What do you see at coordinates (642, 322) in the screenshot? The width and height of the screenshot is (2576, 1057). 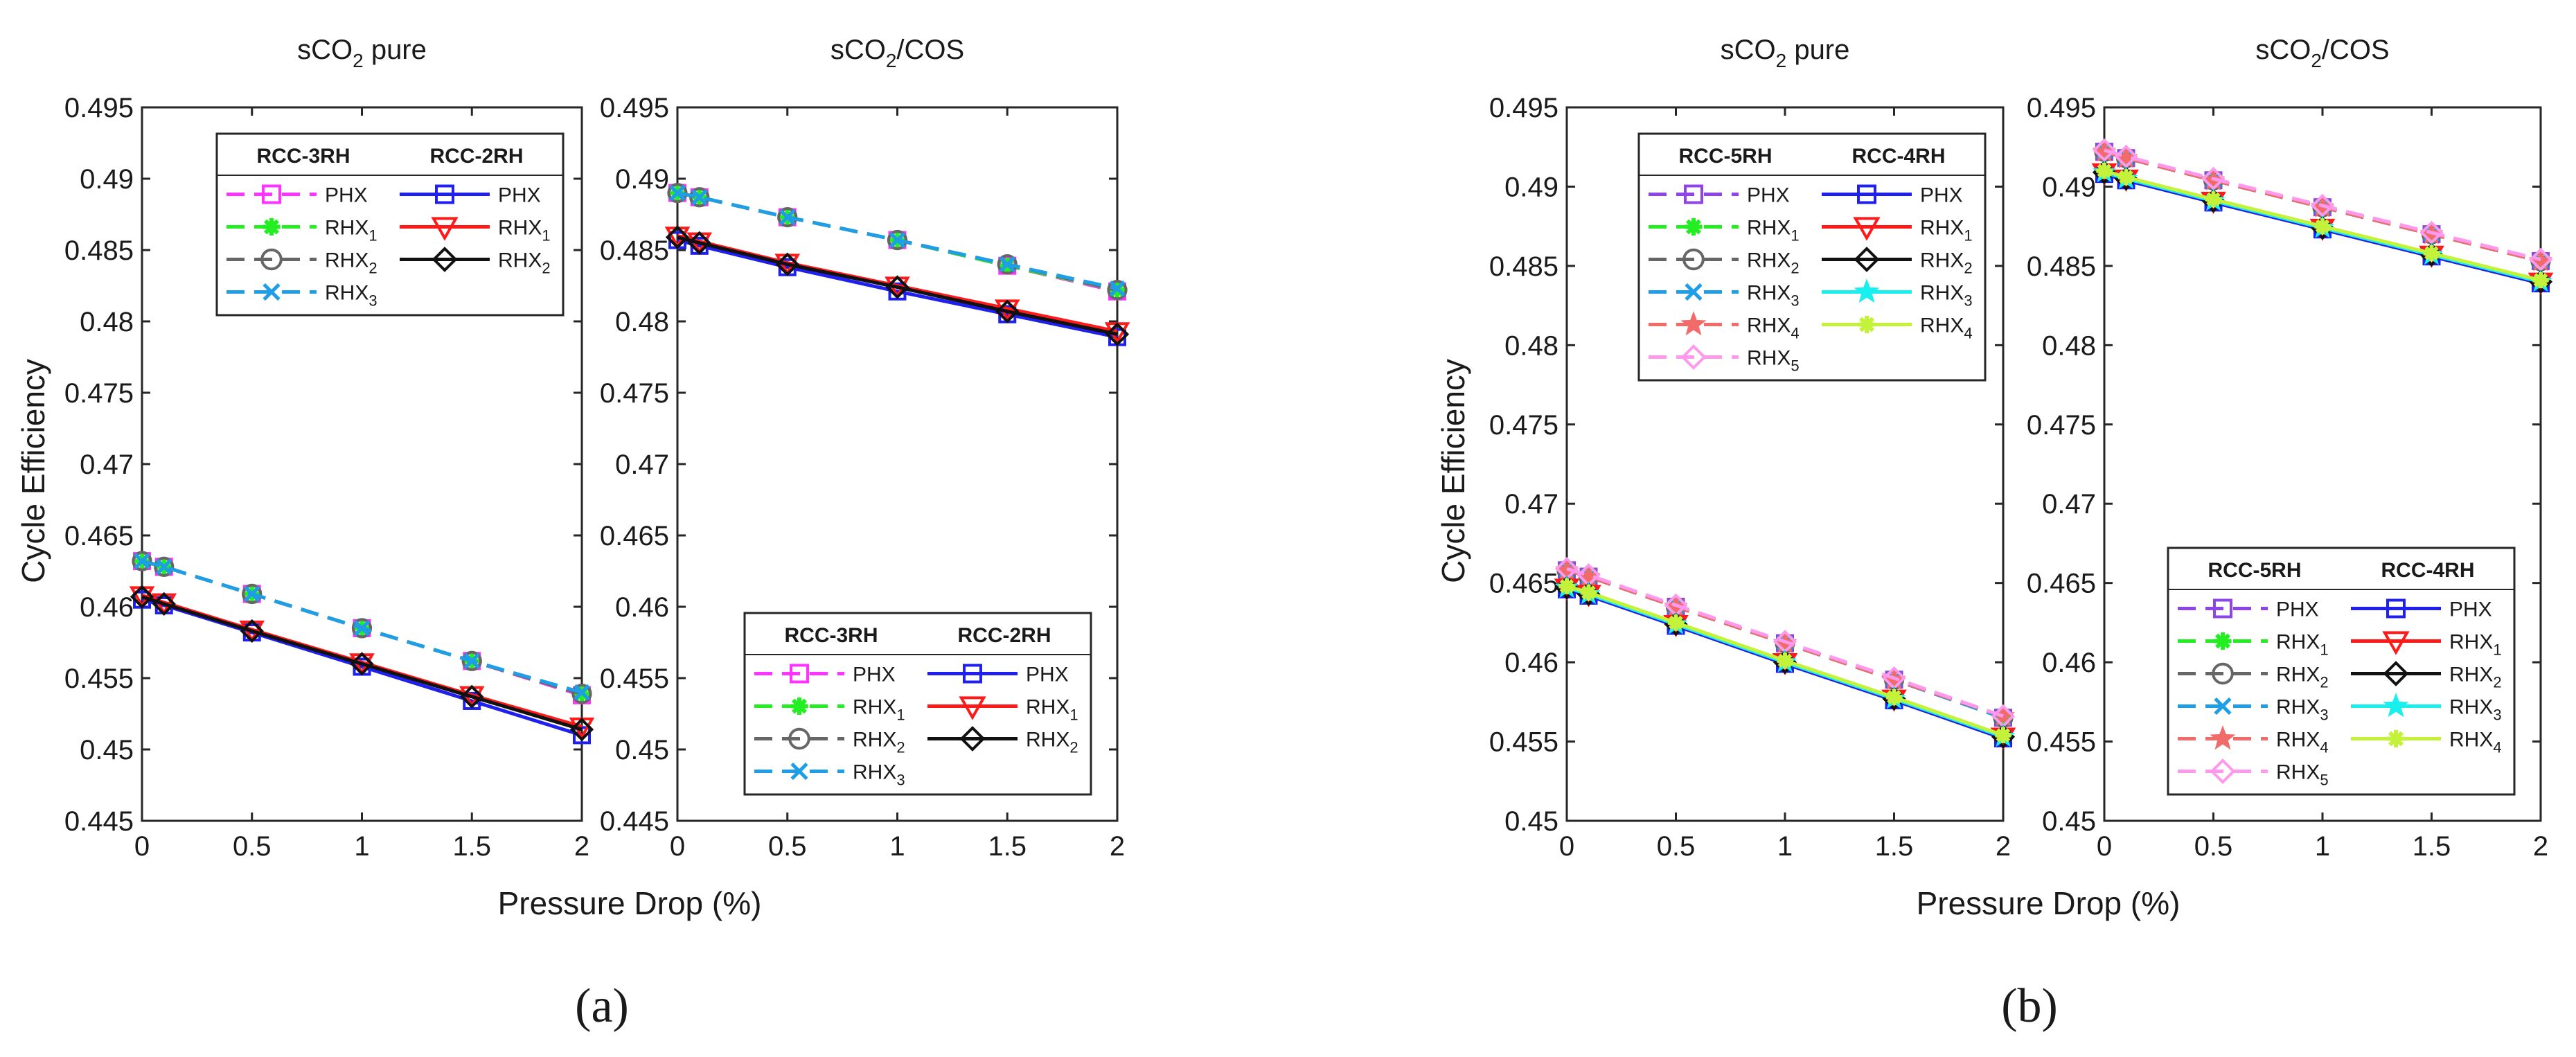 I see `y-tick-label: 0.48` at bounding box center [642, 322].